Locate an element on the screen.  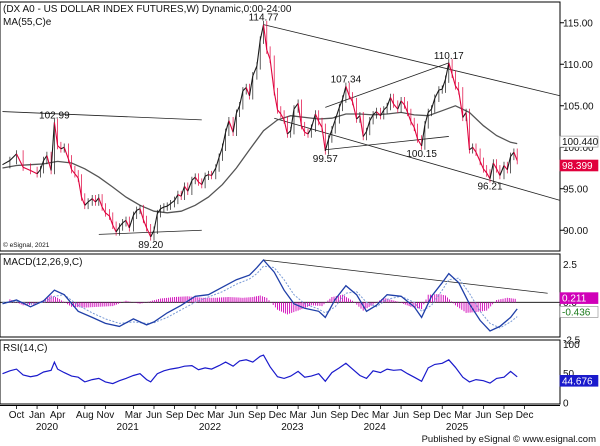
rsi-panel-frame is located at coordinates (280, 372).